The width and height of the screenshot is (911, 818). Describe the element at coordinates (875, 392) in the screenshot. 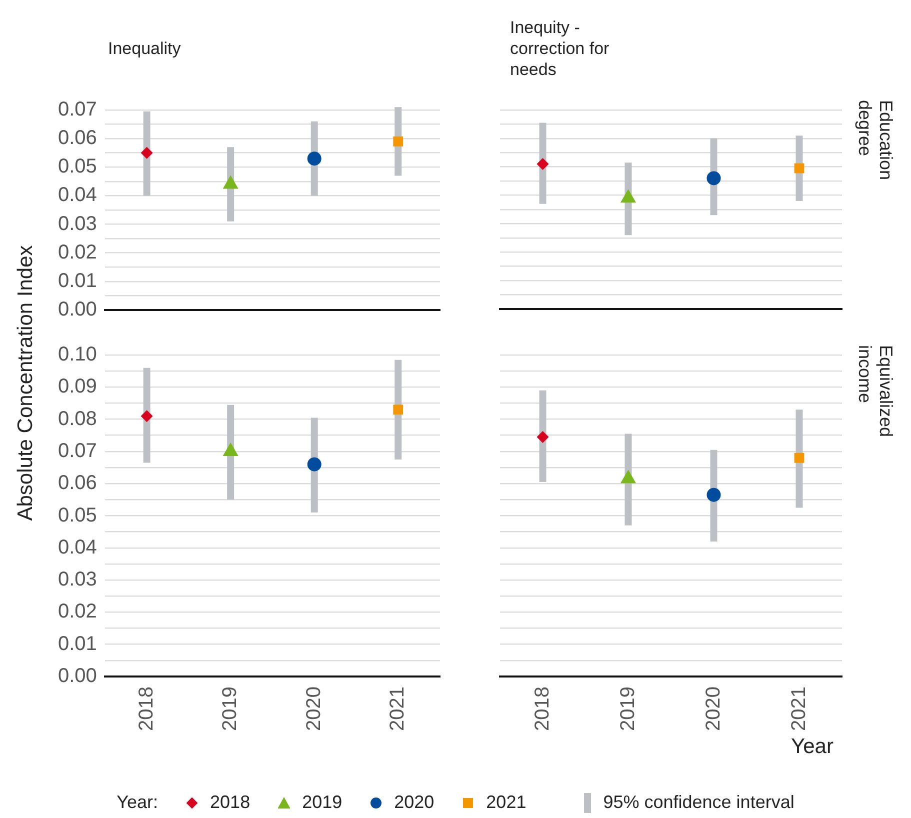

I see `y2-axis-title: Equivalized income` at that location.